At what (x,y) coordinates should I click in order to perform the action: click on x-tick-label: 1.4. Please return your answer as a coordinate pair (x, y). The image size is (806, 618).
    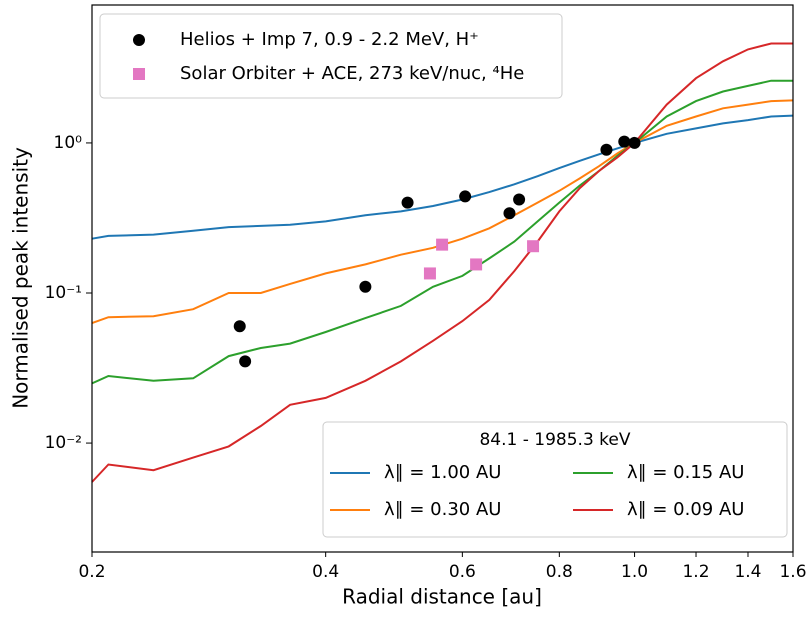
    Looking at the image, I should click on (747, 572).